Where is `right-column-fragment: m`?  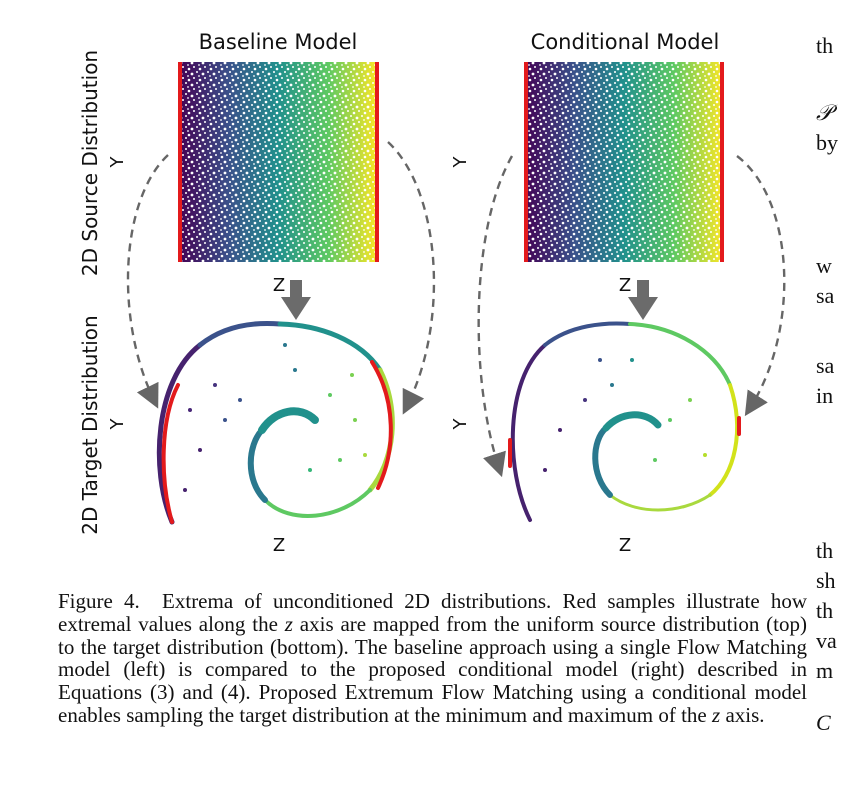
right-column-fragment: m is located at coordinates (825, 670).